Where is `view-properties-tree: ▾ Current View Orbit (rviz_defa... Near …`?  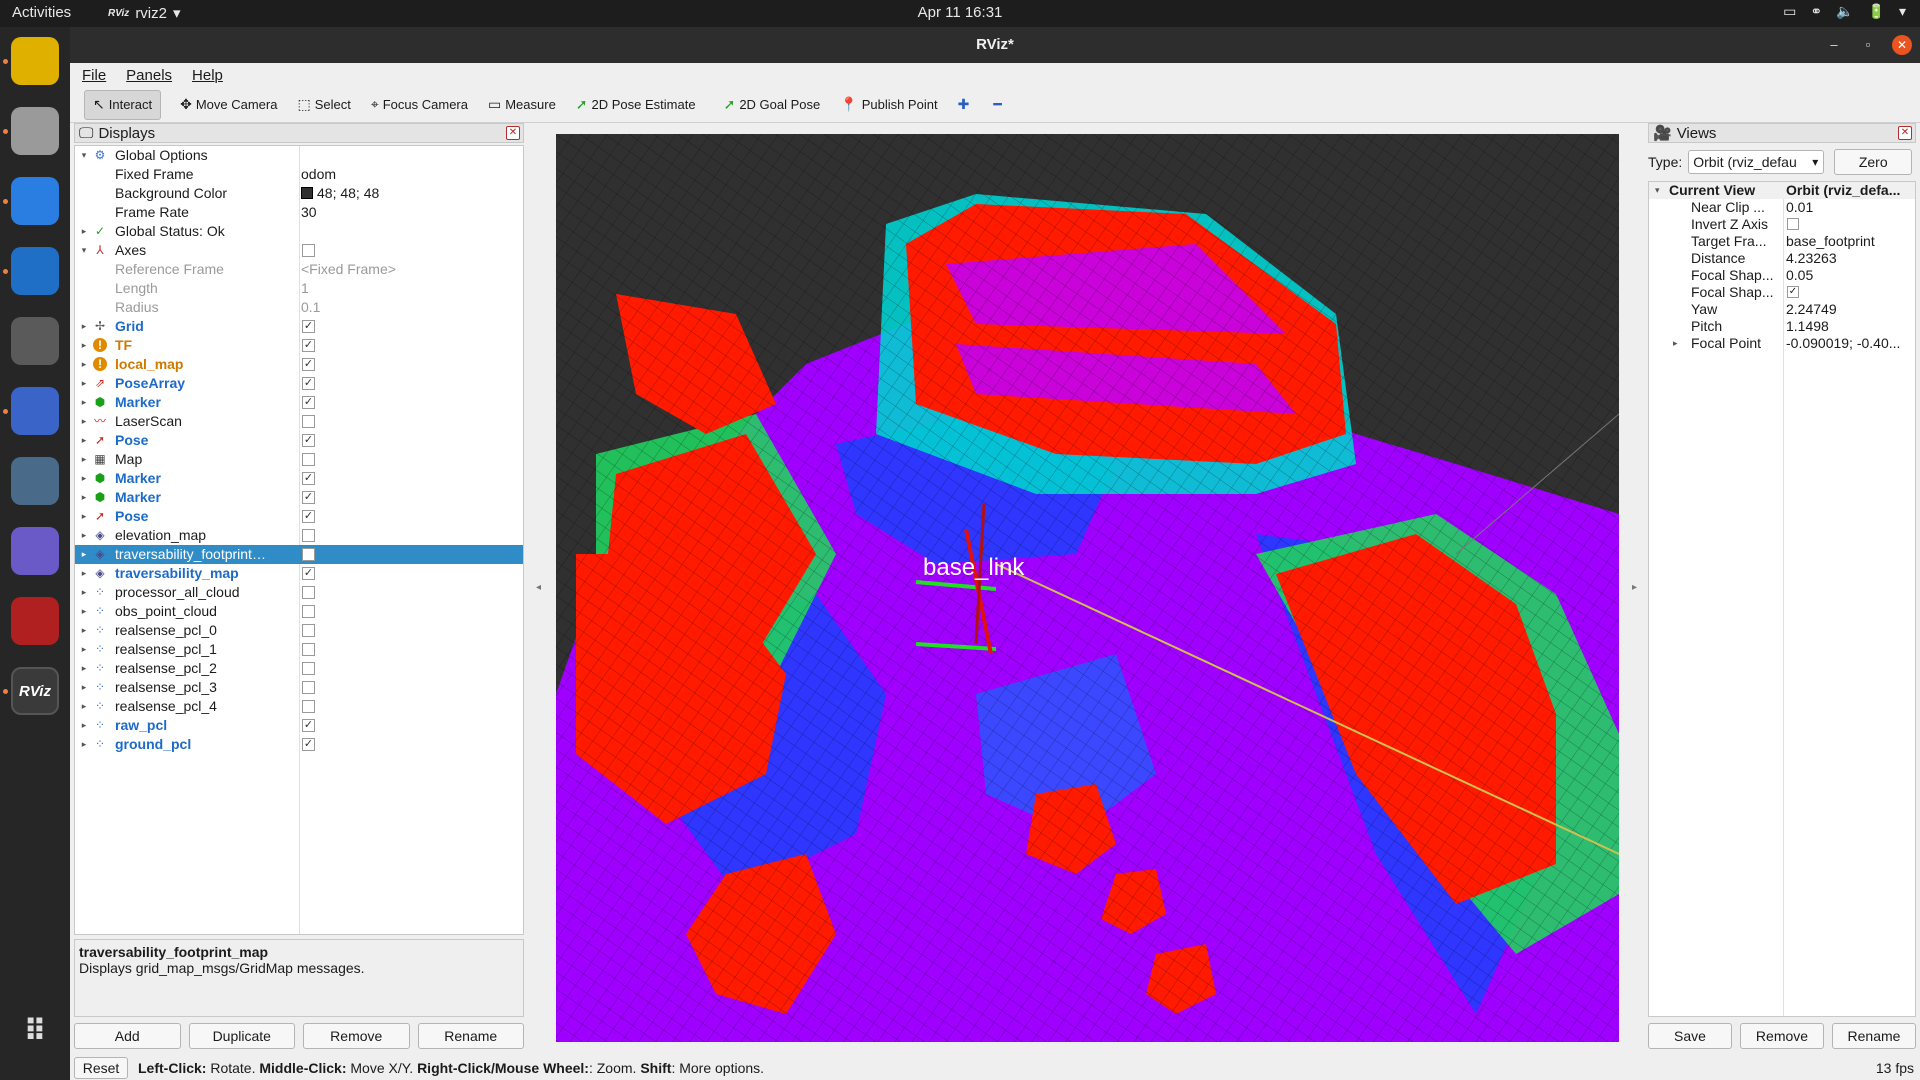 view-properties-tree: ▾ Current View Orbit (rviz_defa... Near … is located at coordinates (1782, 599).